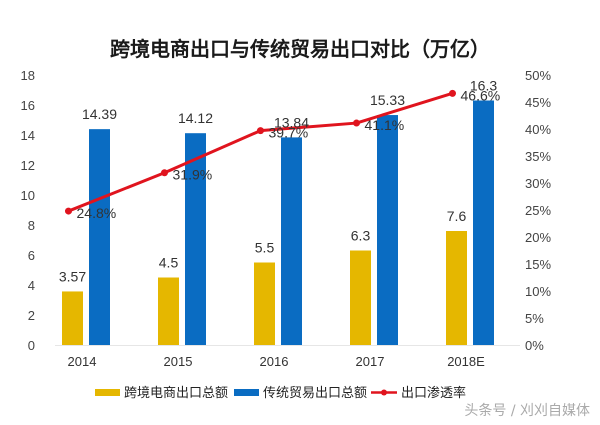  I want to click on y-right-tick-label: 25%, so click(538, 210).